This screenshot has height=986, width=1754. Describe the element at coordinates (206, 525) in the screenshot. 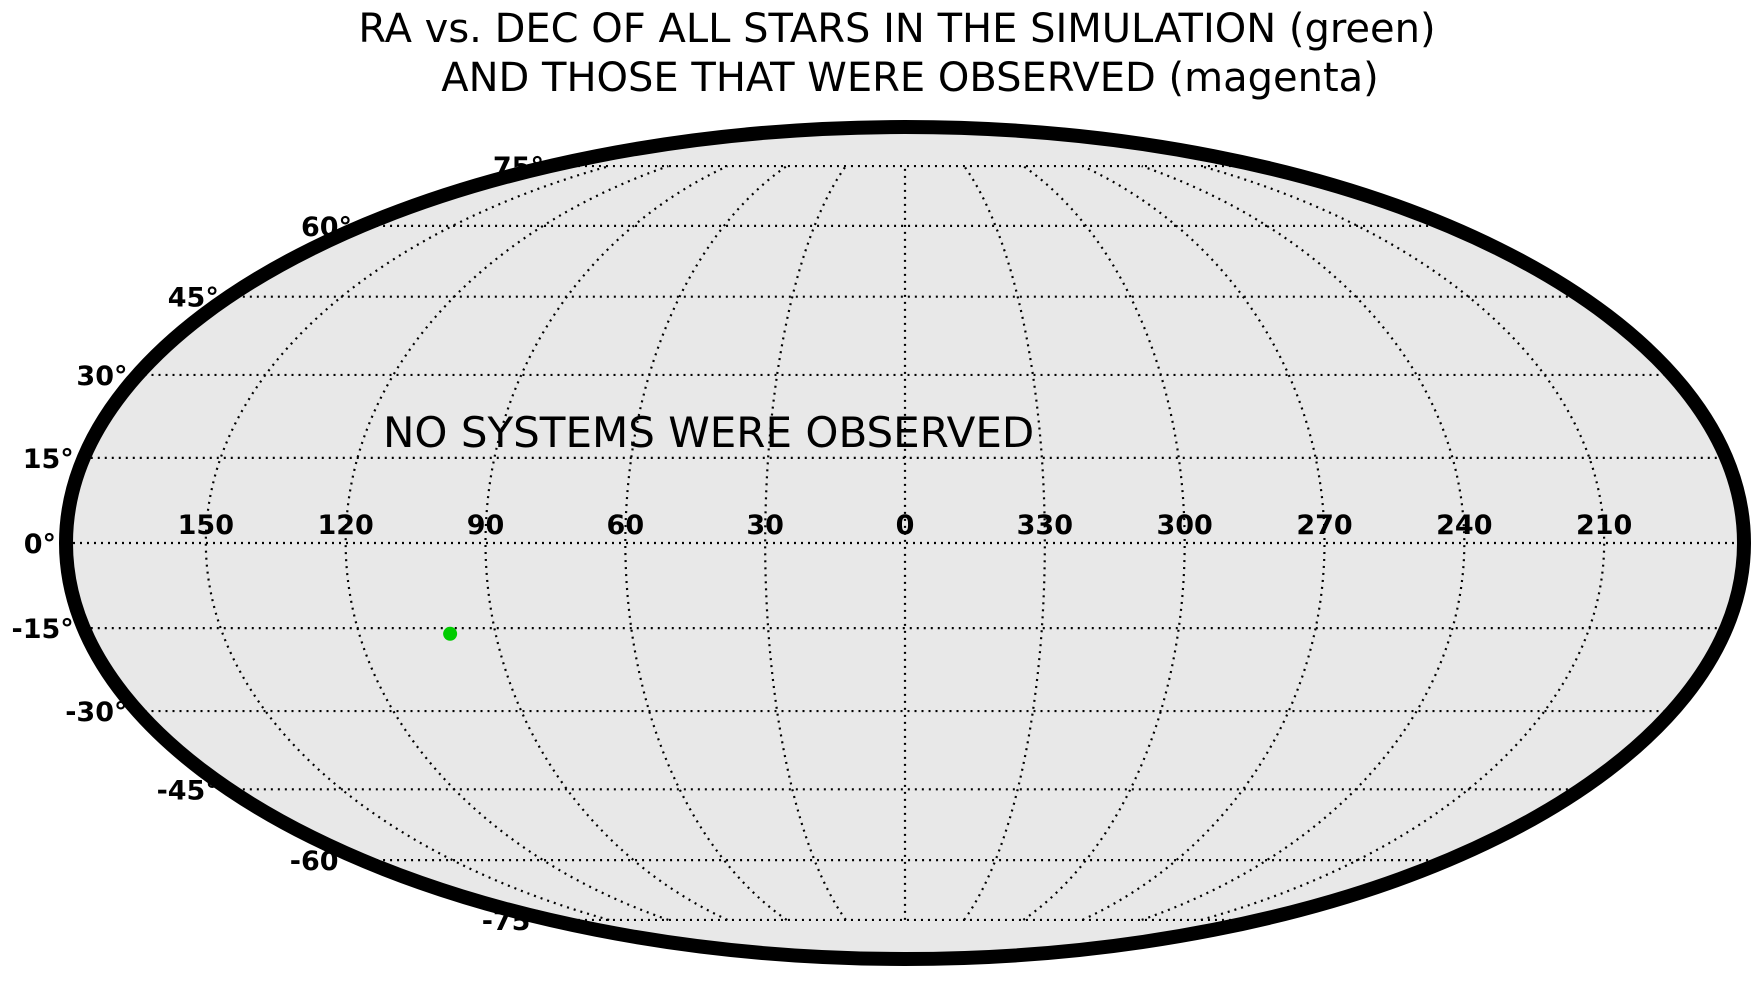

I see `ra-tick-label: 150` at that location.